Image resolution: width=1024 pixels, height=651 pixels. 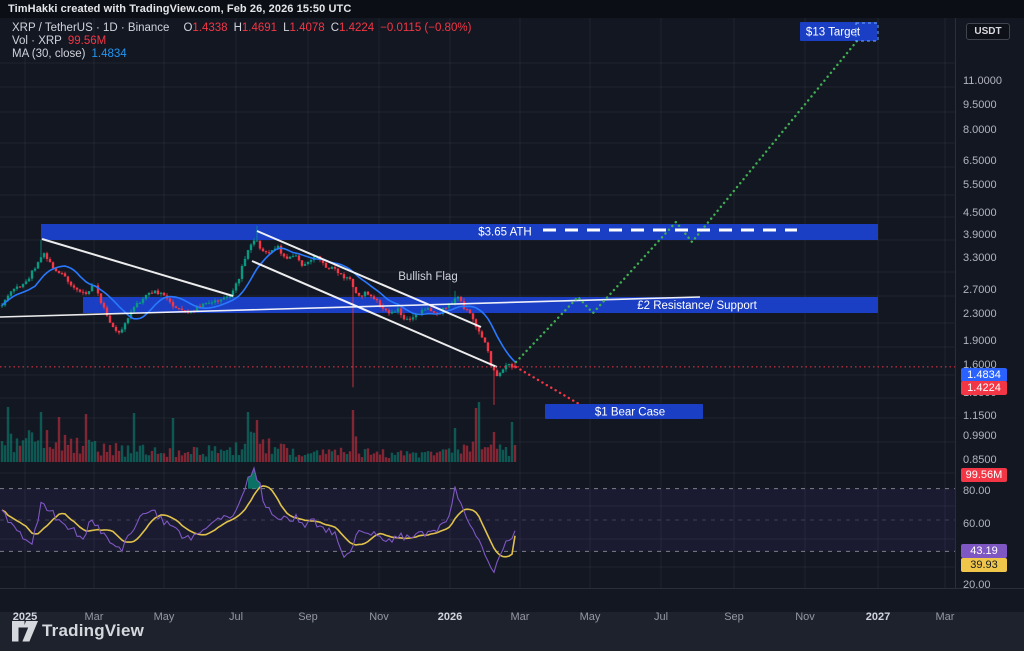 What do you see at coordinates (450, 617) in the screenshot?
I see `time-axis-label: 2026` at bounding box center [450, 617].